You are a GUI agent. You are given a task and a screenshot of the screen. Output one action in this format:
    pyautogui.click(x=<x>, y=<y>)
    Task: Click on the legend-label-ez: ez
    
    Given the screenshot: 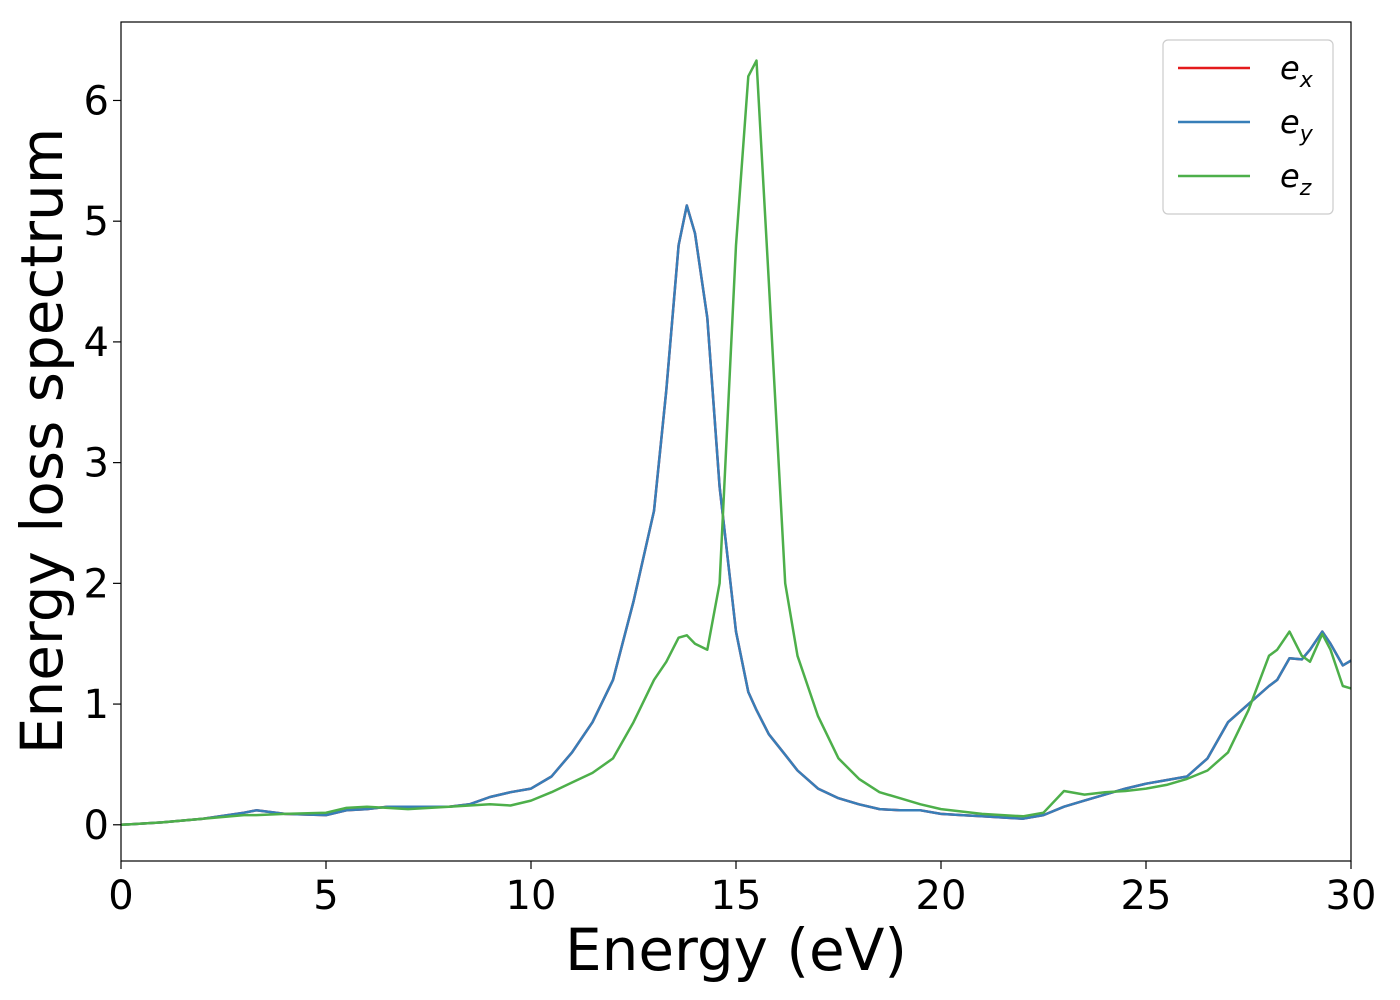 What is the action you would take?
    pyautogui.click(x=1296, y=179)
    